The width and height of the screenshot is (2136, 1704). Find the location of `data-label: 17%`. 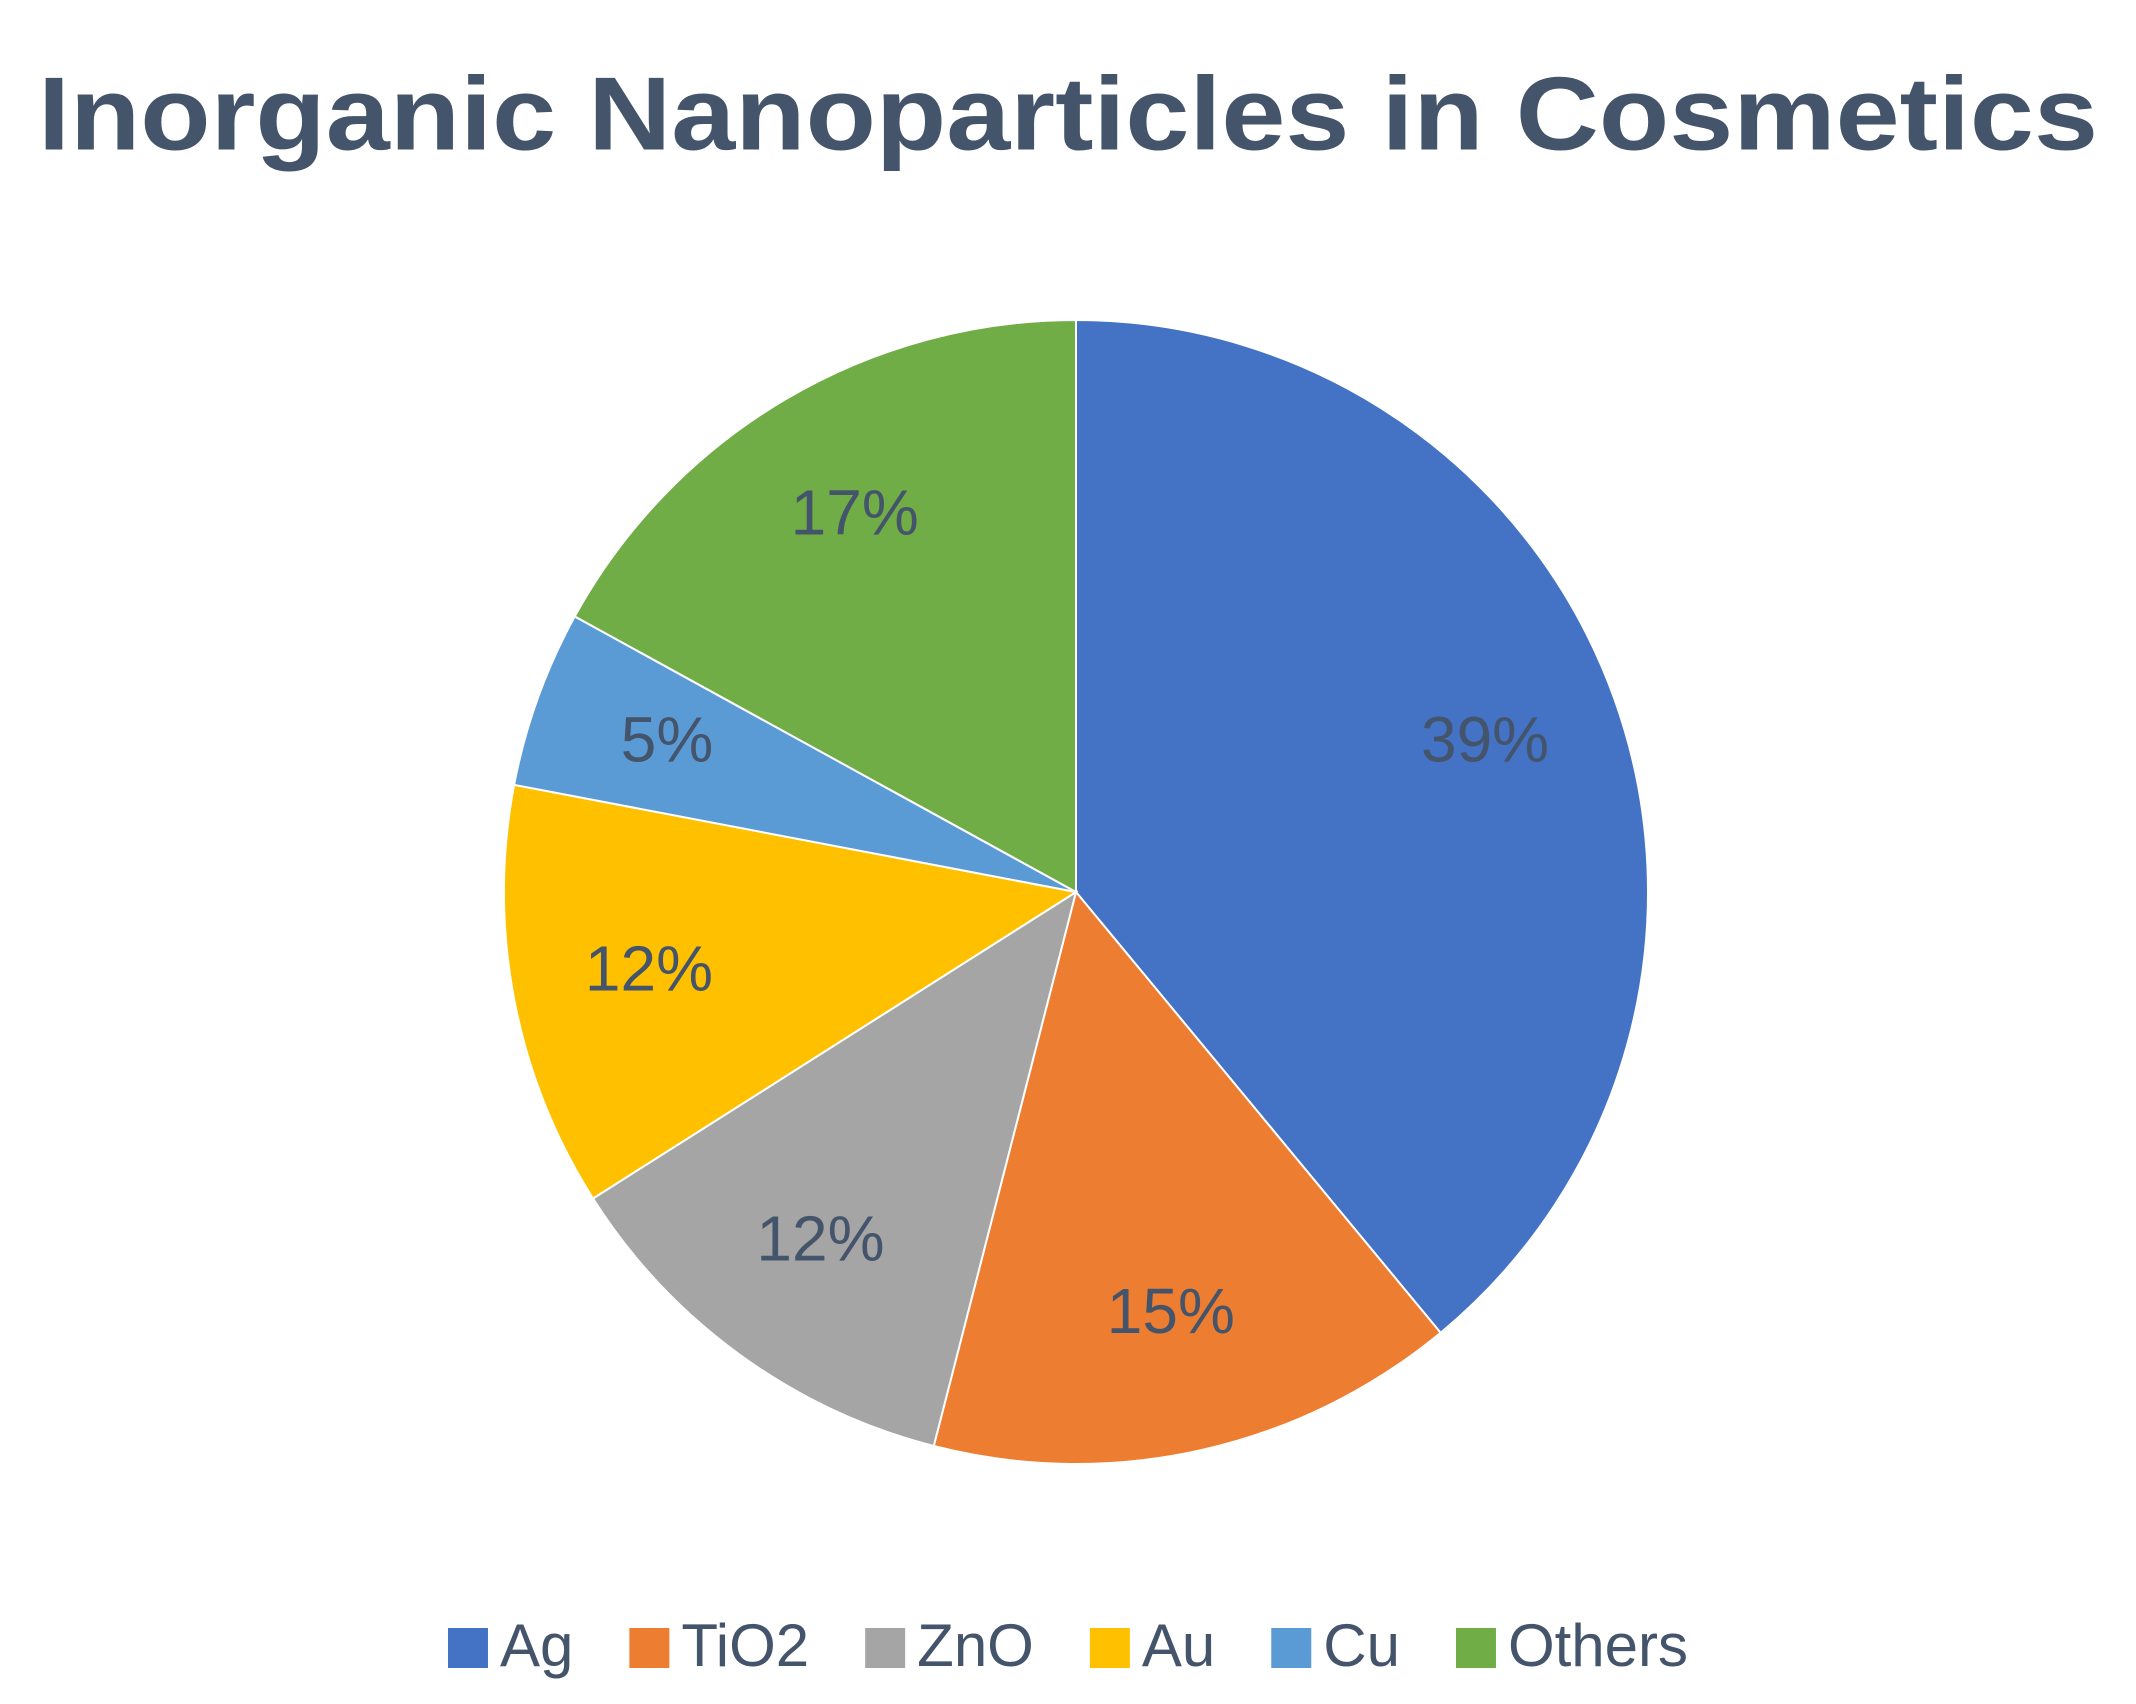

data-label: 17% is located at coordinates (855, 513).